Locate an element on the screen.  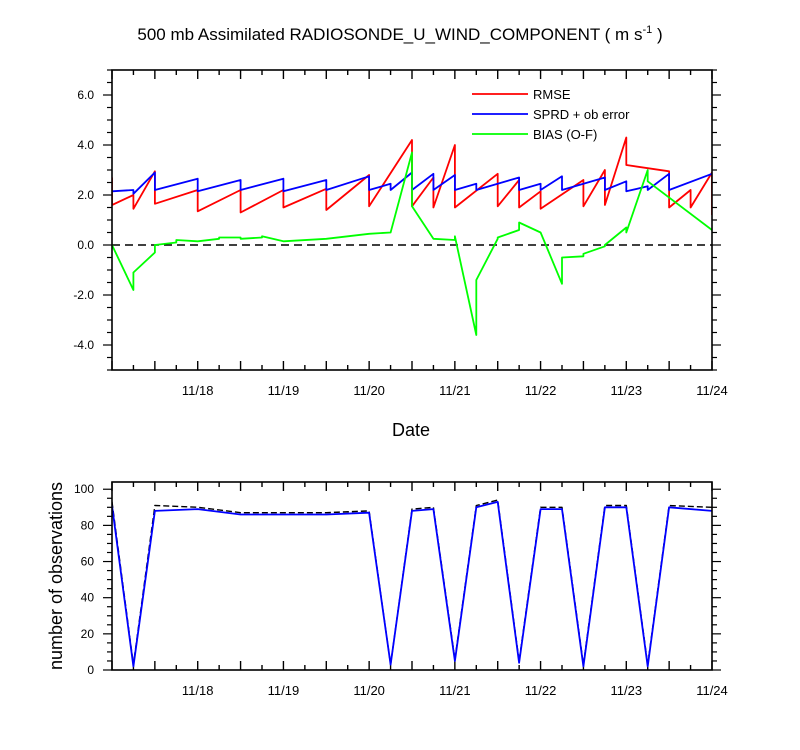
chart-title-close: ) is located at coordinates (657, 34).